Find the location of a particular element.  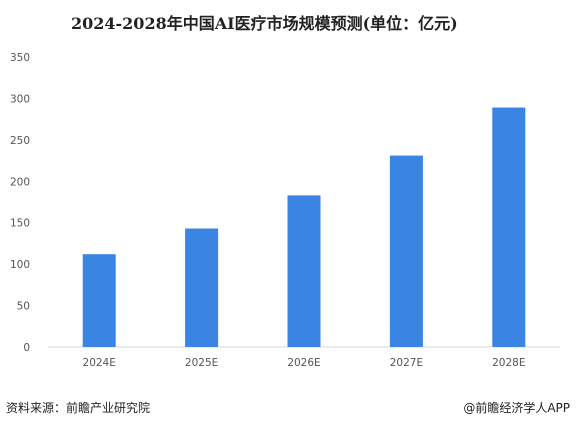

x-tick-label: 2026E is located at coordinates (303, 363).